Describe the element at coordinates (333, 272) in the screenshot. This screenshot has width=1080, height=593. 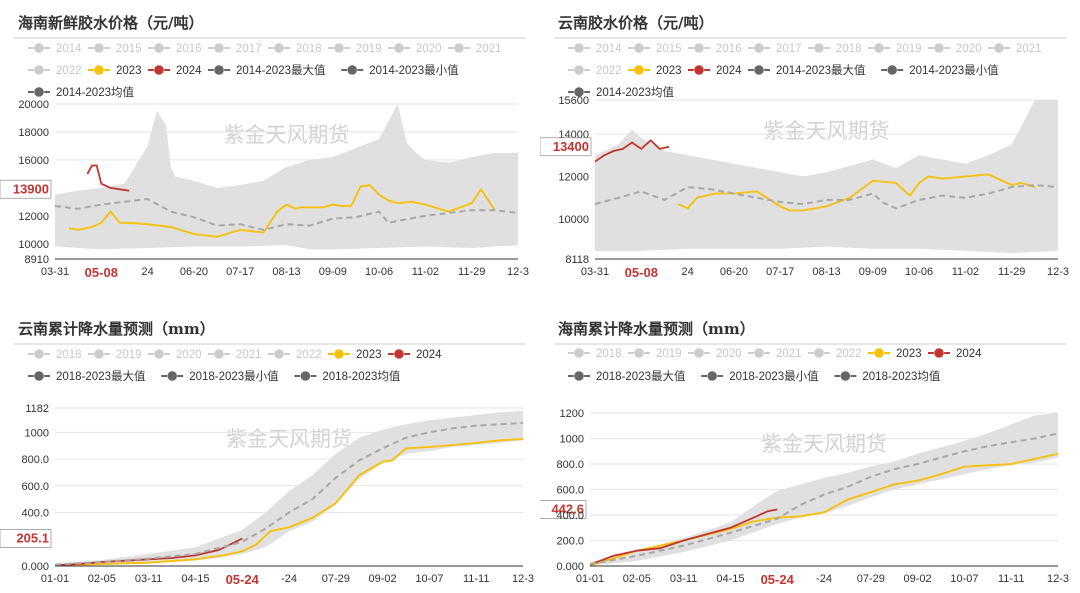
I see `x-tick-label: 09-09` at that location.